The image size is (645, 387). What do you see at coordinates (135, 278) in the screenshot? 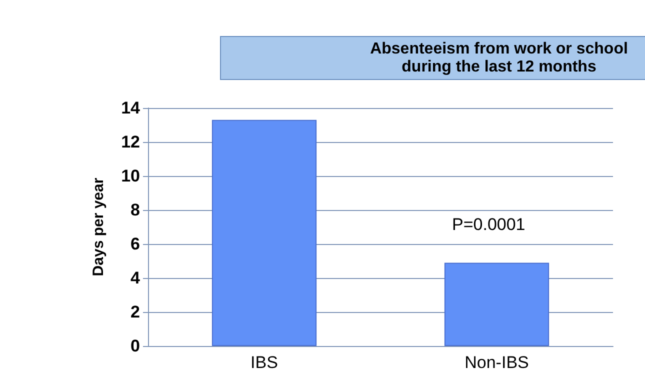
I see `y-tick-label: 4` at bounding box center [135, 278].